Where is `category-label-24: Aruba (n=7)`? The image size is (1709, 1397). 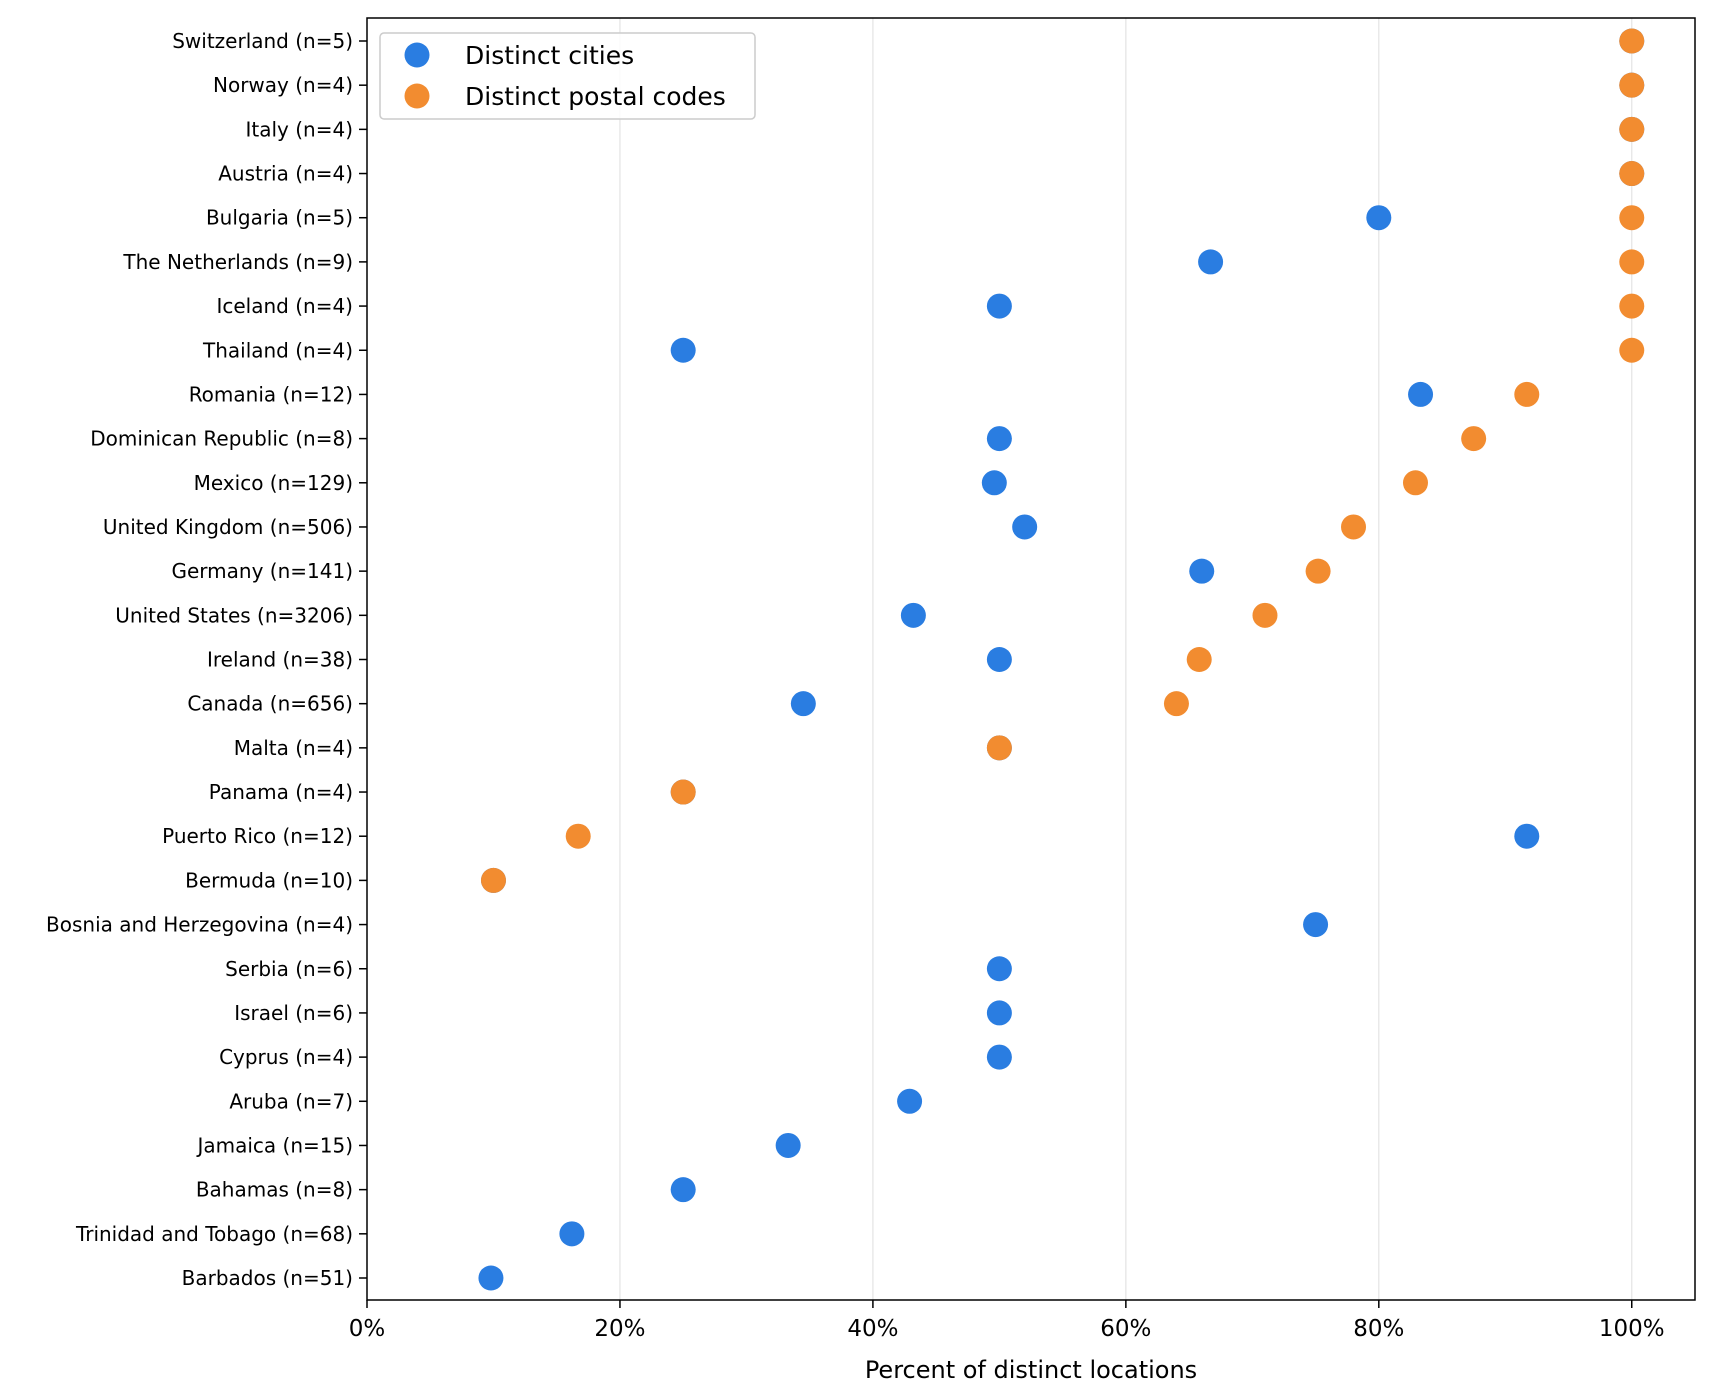 category-label-24: Aruba (n=7) is located at coordinates (291, 1101).